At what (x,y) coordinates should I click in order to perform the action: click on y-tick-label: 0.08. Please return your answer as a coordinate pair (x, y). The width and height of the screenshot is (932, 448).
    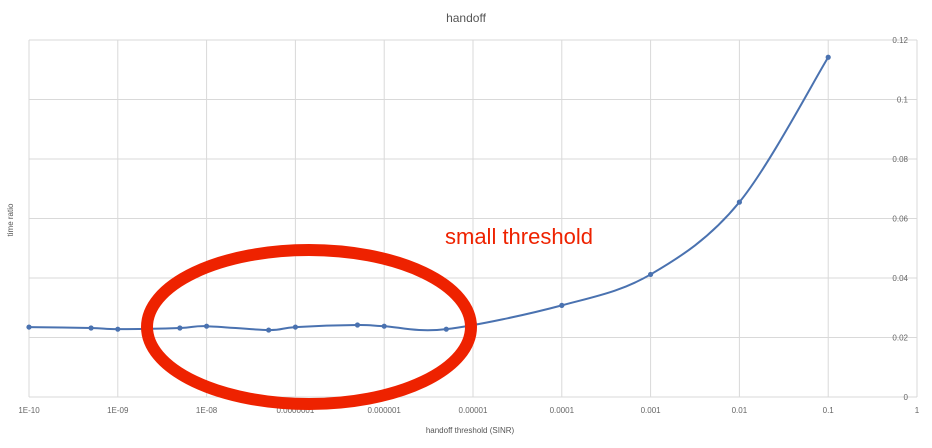
    Looking at the image, I should click on (900, 159).